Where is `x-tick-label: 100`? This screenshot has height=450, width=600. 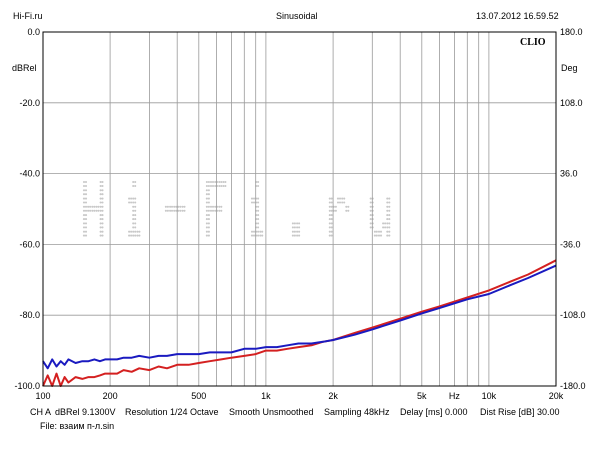
x-tick-label: 100 is located at coordinates (42, 396).